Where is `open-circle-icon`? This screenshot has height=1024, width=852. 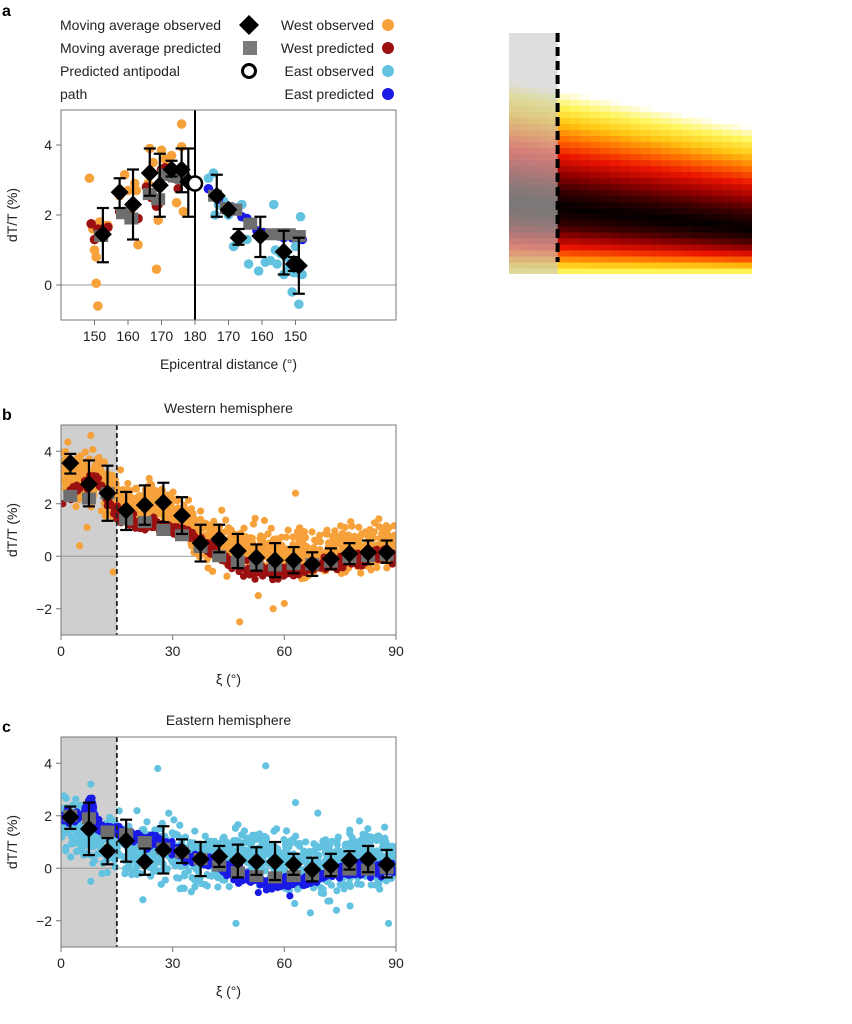 open-circle-icon is located at coordinates (249, 71).